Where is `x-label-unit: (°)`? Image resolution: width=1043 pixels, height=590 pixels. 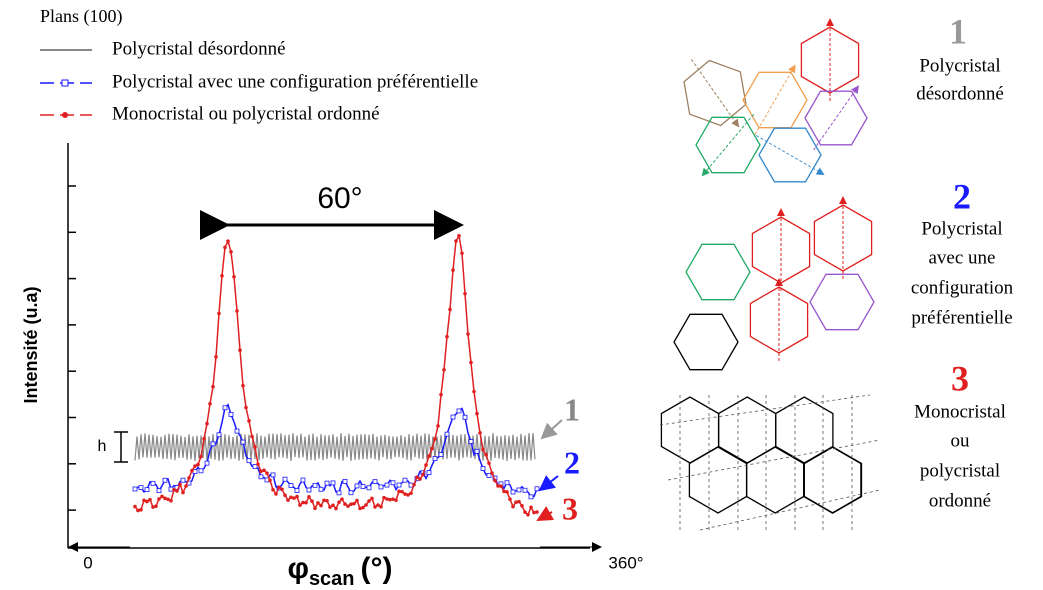
x-label-unit: (°) is located at coordinates (377, 568).